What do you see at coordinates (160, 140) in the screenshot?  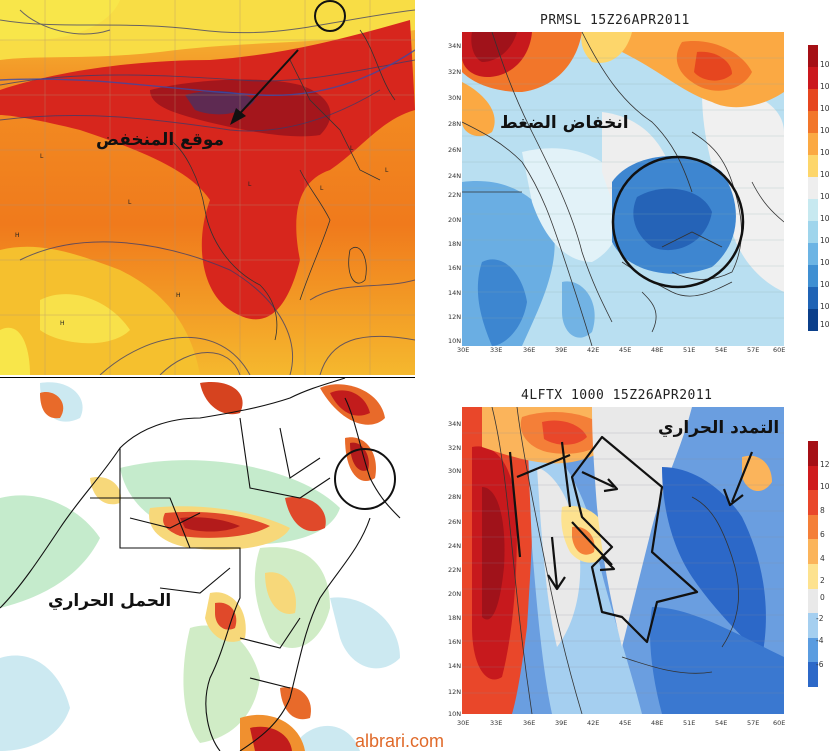 I see `low-location-label: موقع المنخفض` at bounding box center [160, 140].